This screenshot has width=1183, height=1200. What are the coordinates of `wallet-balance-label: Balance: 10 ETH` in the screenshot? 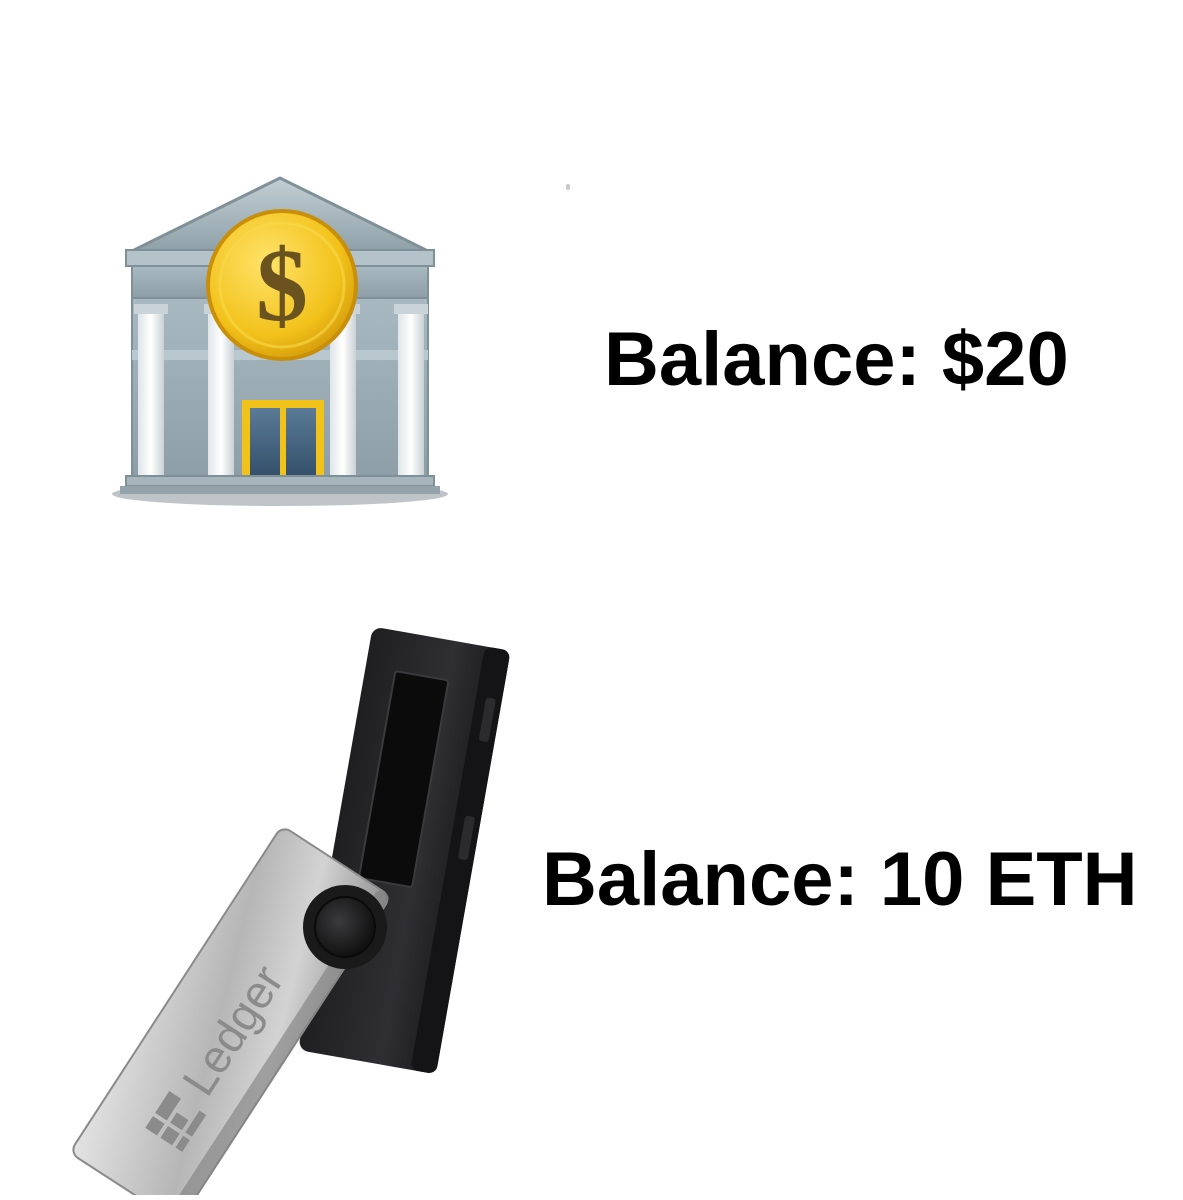 It's located at (840, 879).